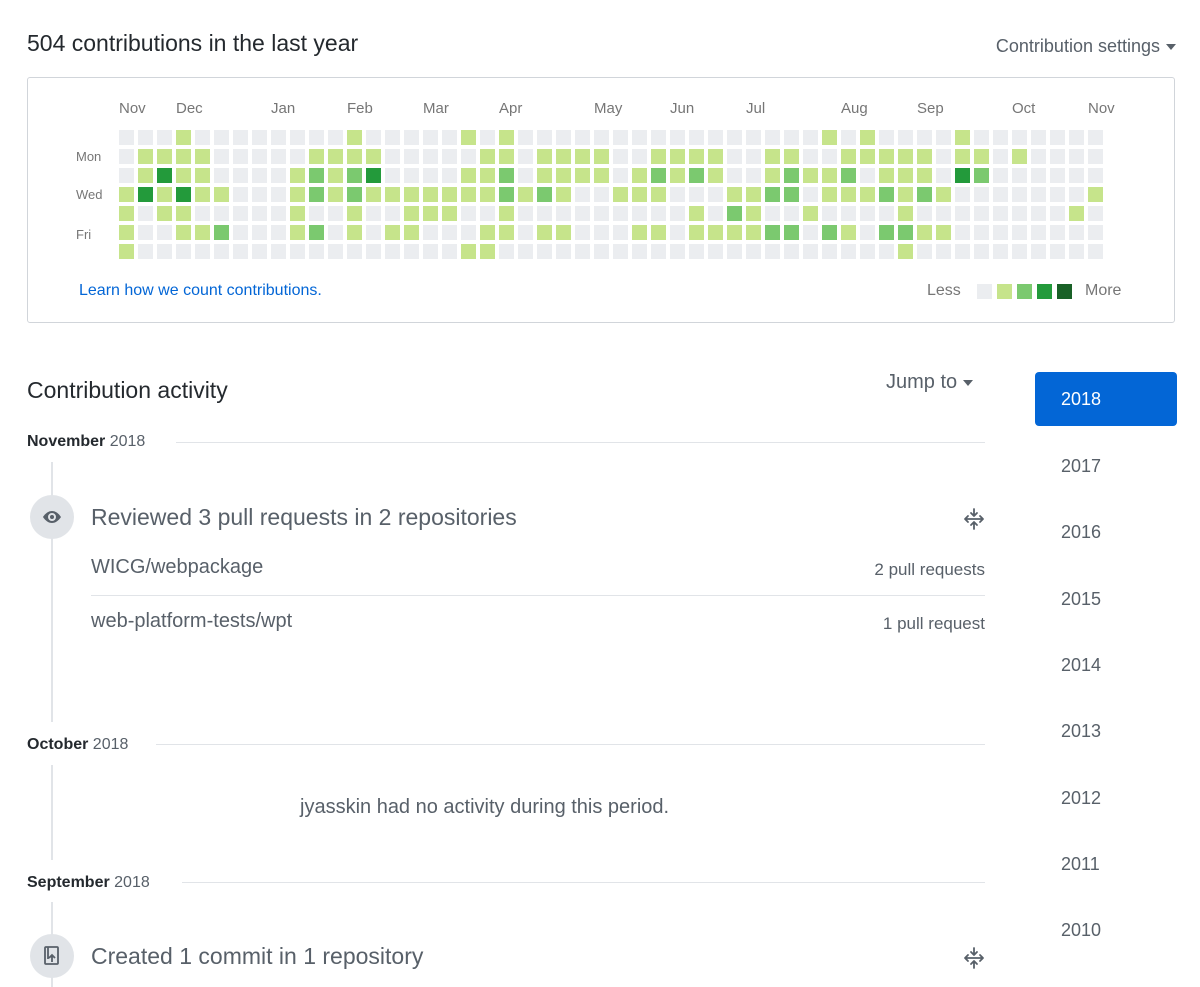 Image resolution: width=1200 pixels, height=987 pixels. I want to click on year-filter-2014: 2014, so click(1081, 665).